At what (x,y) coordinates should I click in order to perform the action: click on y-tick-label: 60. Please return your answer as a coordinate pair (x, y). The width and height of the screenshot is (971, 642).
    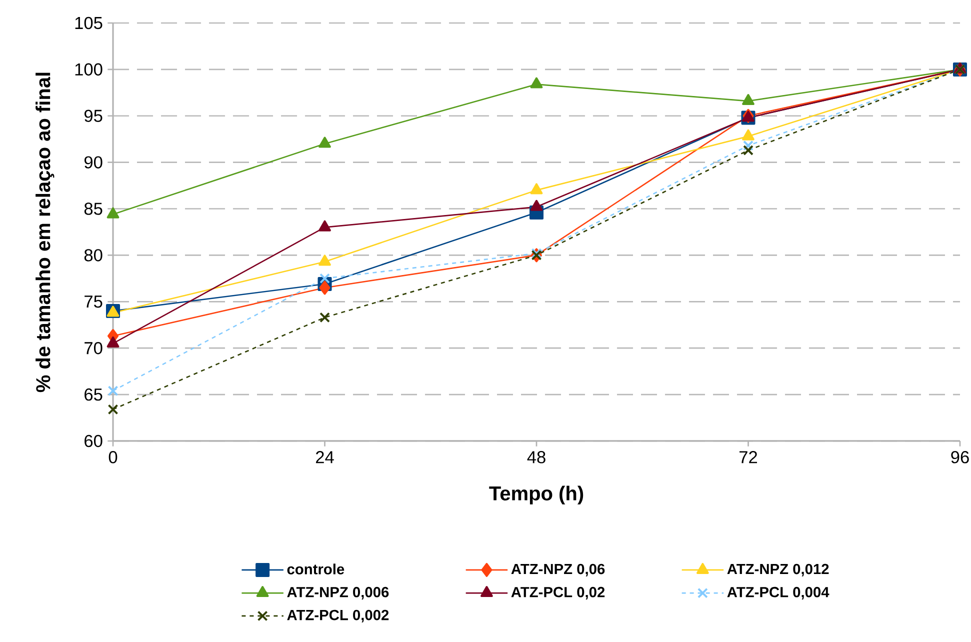
    Looking at the image, I should click on (93, 441).